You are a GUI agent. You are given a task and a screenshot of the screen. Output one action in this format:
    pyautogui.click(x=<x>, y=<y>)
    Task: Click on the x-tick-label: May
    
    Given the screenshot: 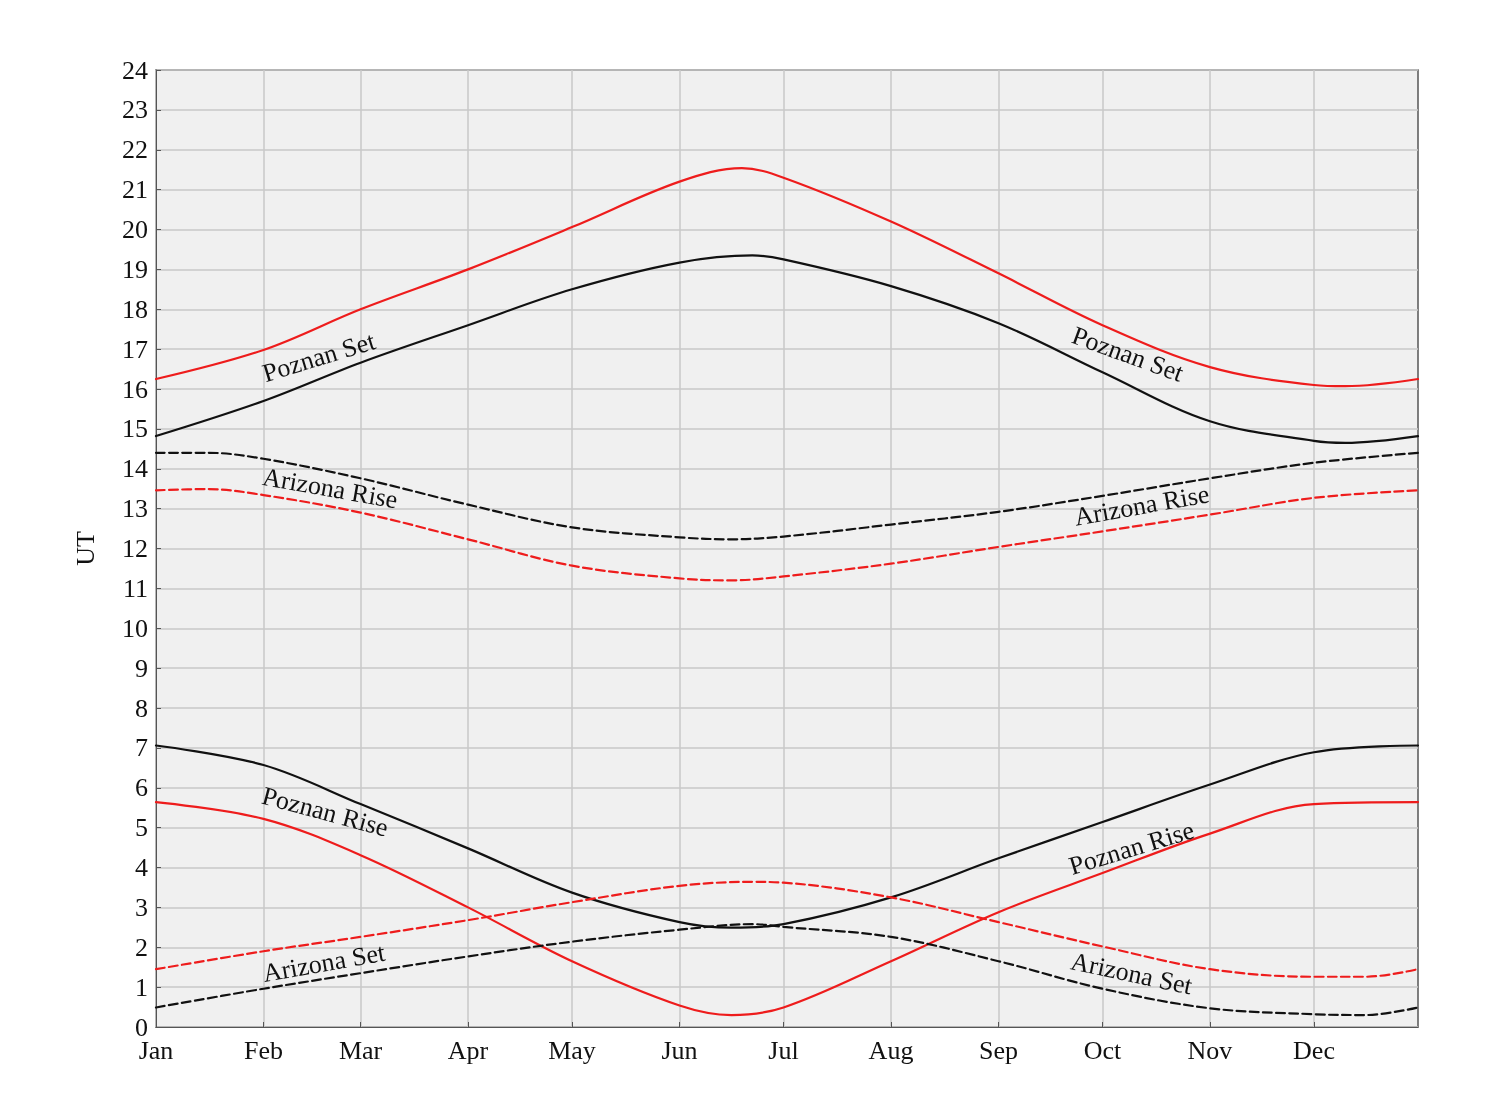 What is the action you would take?
    pyautogui.click(x=572, y=1050)
    